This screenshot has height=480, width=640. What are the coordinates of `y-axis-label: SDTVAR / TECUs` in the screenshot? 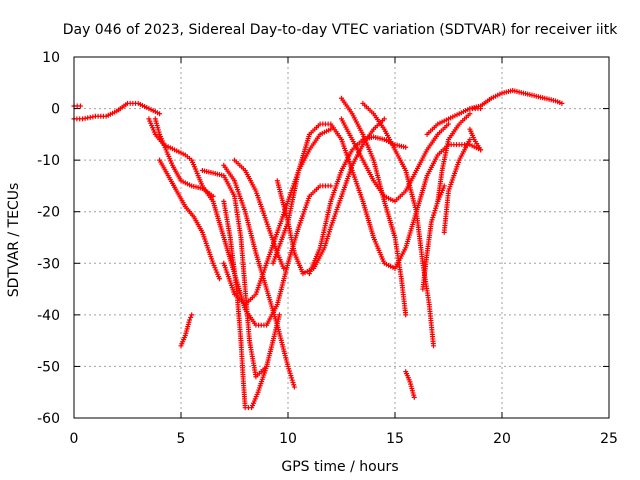 It's located at (14, 240).